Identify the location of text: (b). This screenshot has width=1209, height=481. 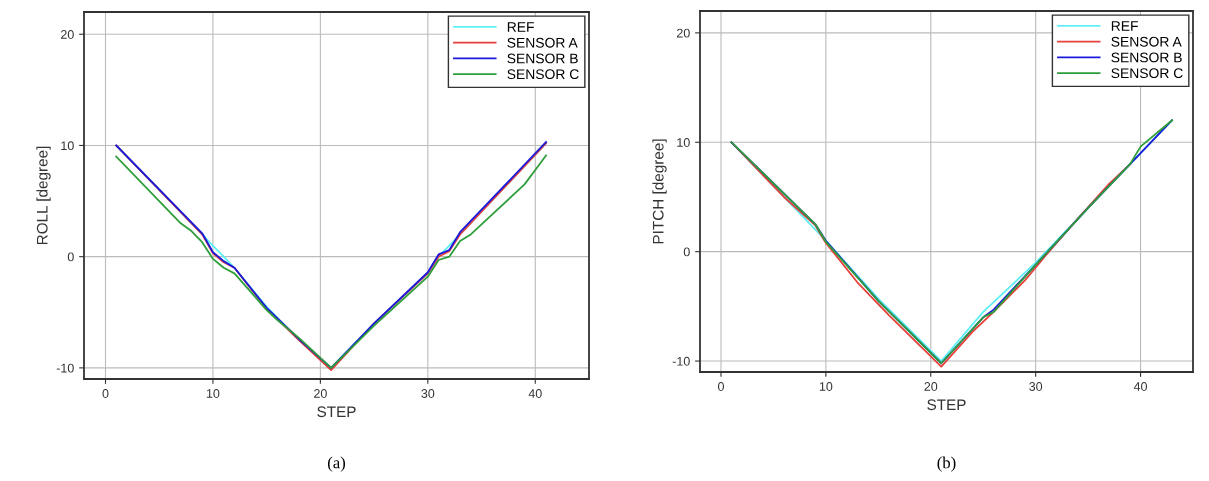
(946, 464).